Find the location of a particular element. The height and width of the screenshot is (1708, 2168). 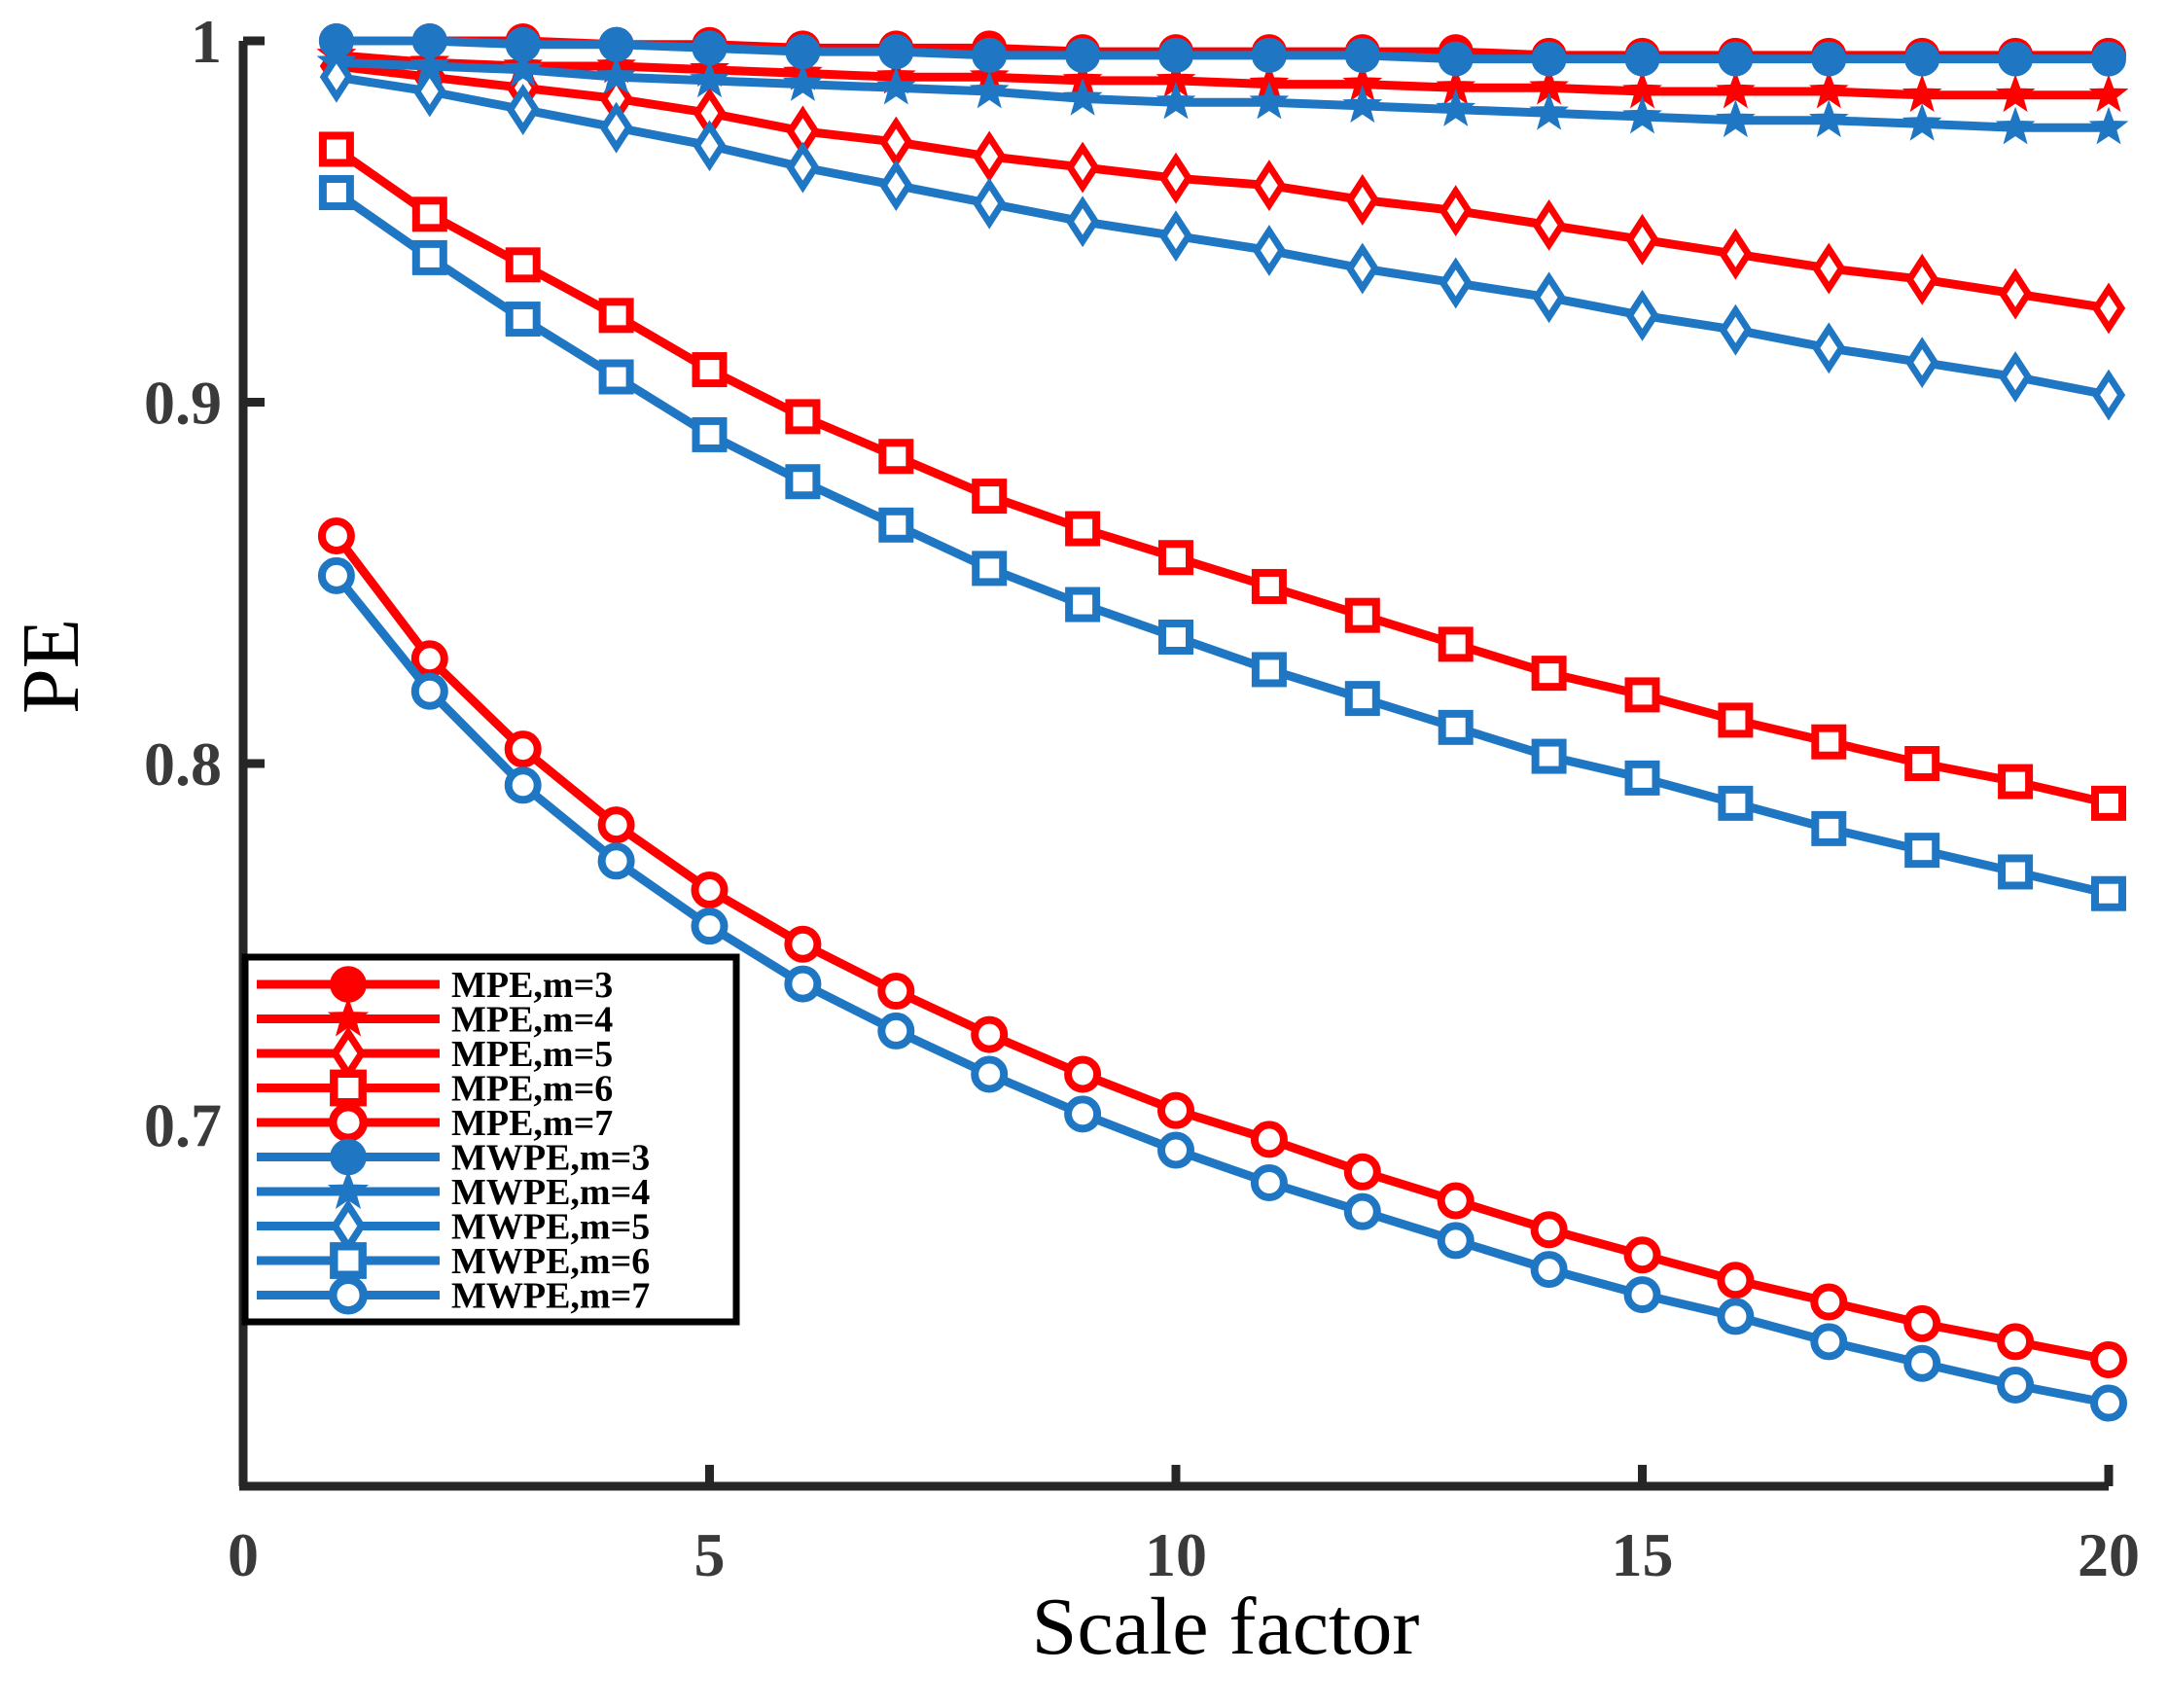

legend-label: MWPE,m=3 is located at coordinates (551, 1158).